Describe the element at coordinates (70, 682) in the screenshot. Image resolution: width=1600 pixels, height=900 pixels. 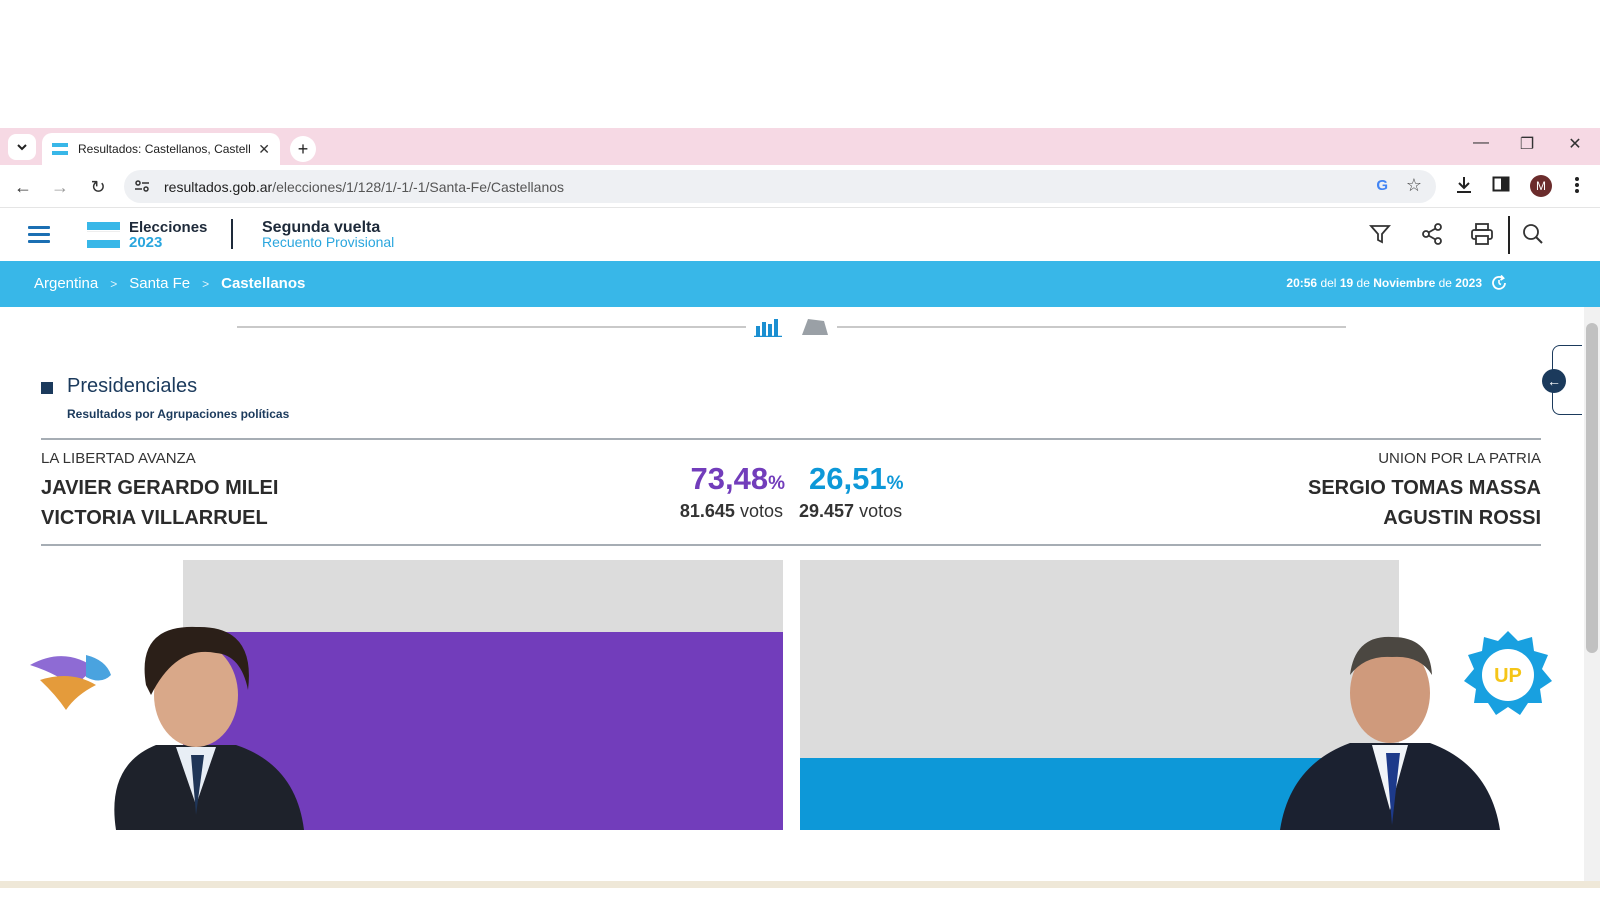
I see `party-bird-logo` at that location.